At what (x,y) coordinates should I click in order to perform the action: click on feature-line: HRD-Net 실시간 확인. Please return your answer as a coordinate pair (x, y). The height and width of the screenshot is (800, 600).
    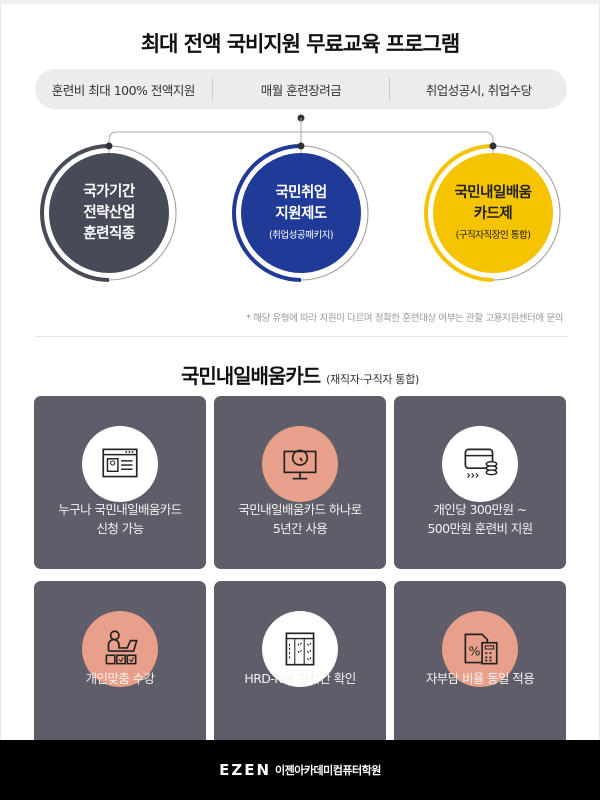
    Looking at the image, I should click on (300, 678).